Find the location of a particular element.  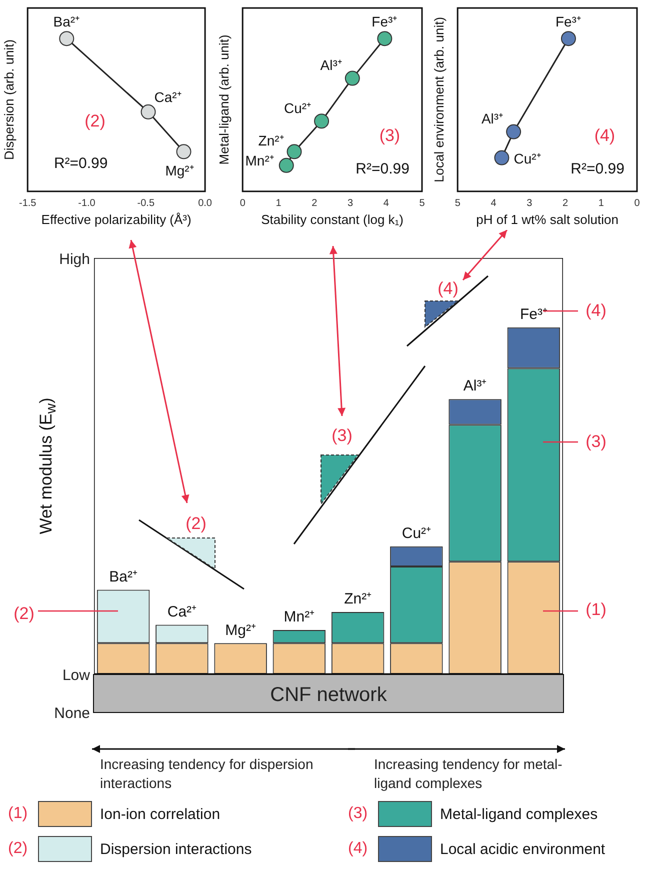

annotation: Zn²⁺ is located at coordinates (271, 140).